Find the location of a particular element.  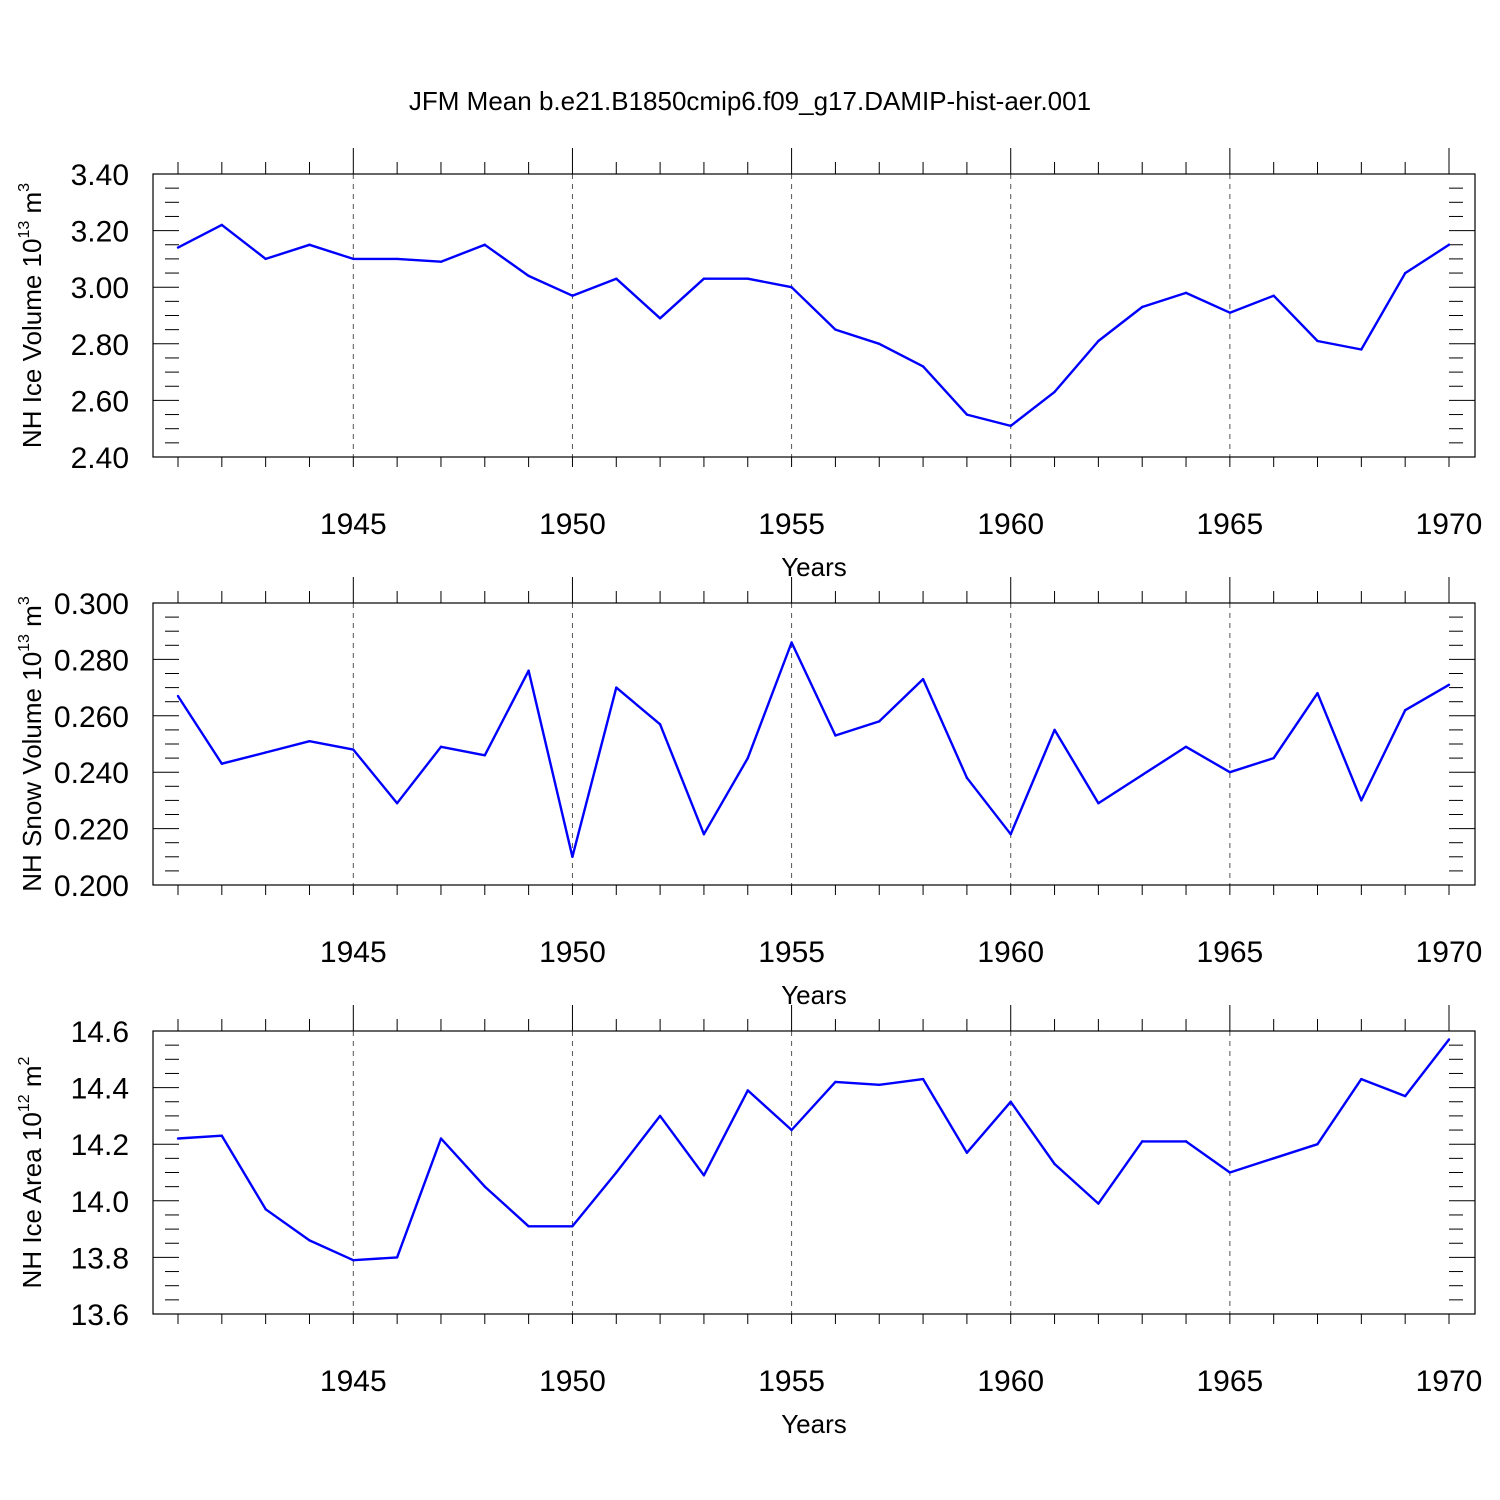

data-point-1942 is located at coordinates (222, 1135).